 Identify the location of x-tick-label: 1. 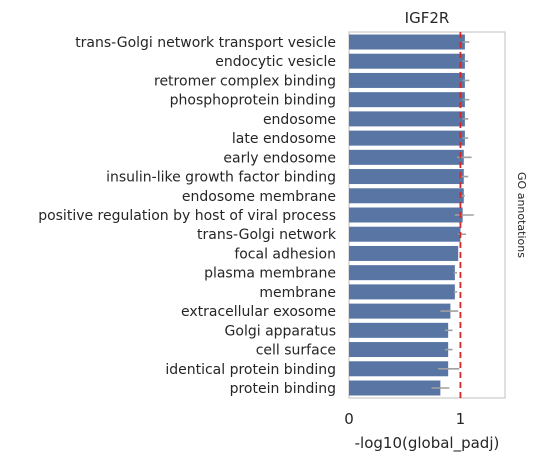
(461, 419).